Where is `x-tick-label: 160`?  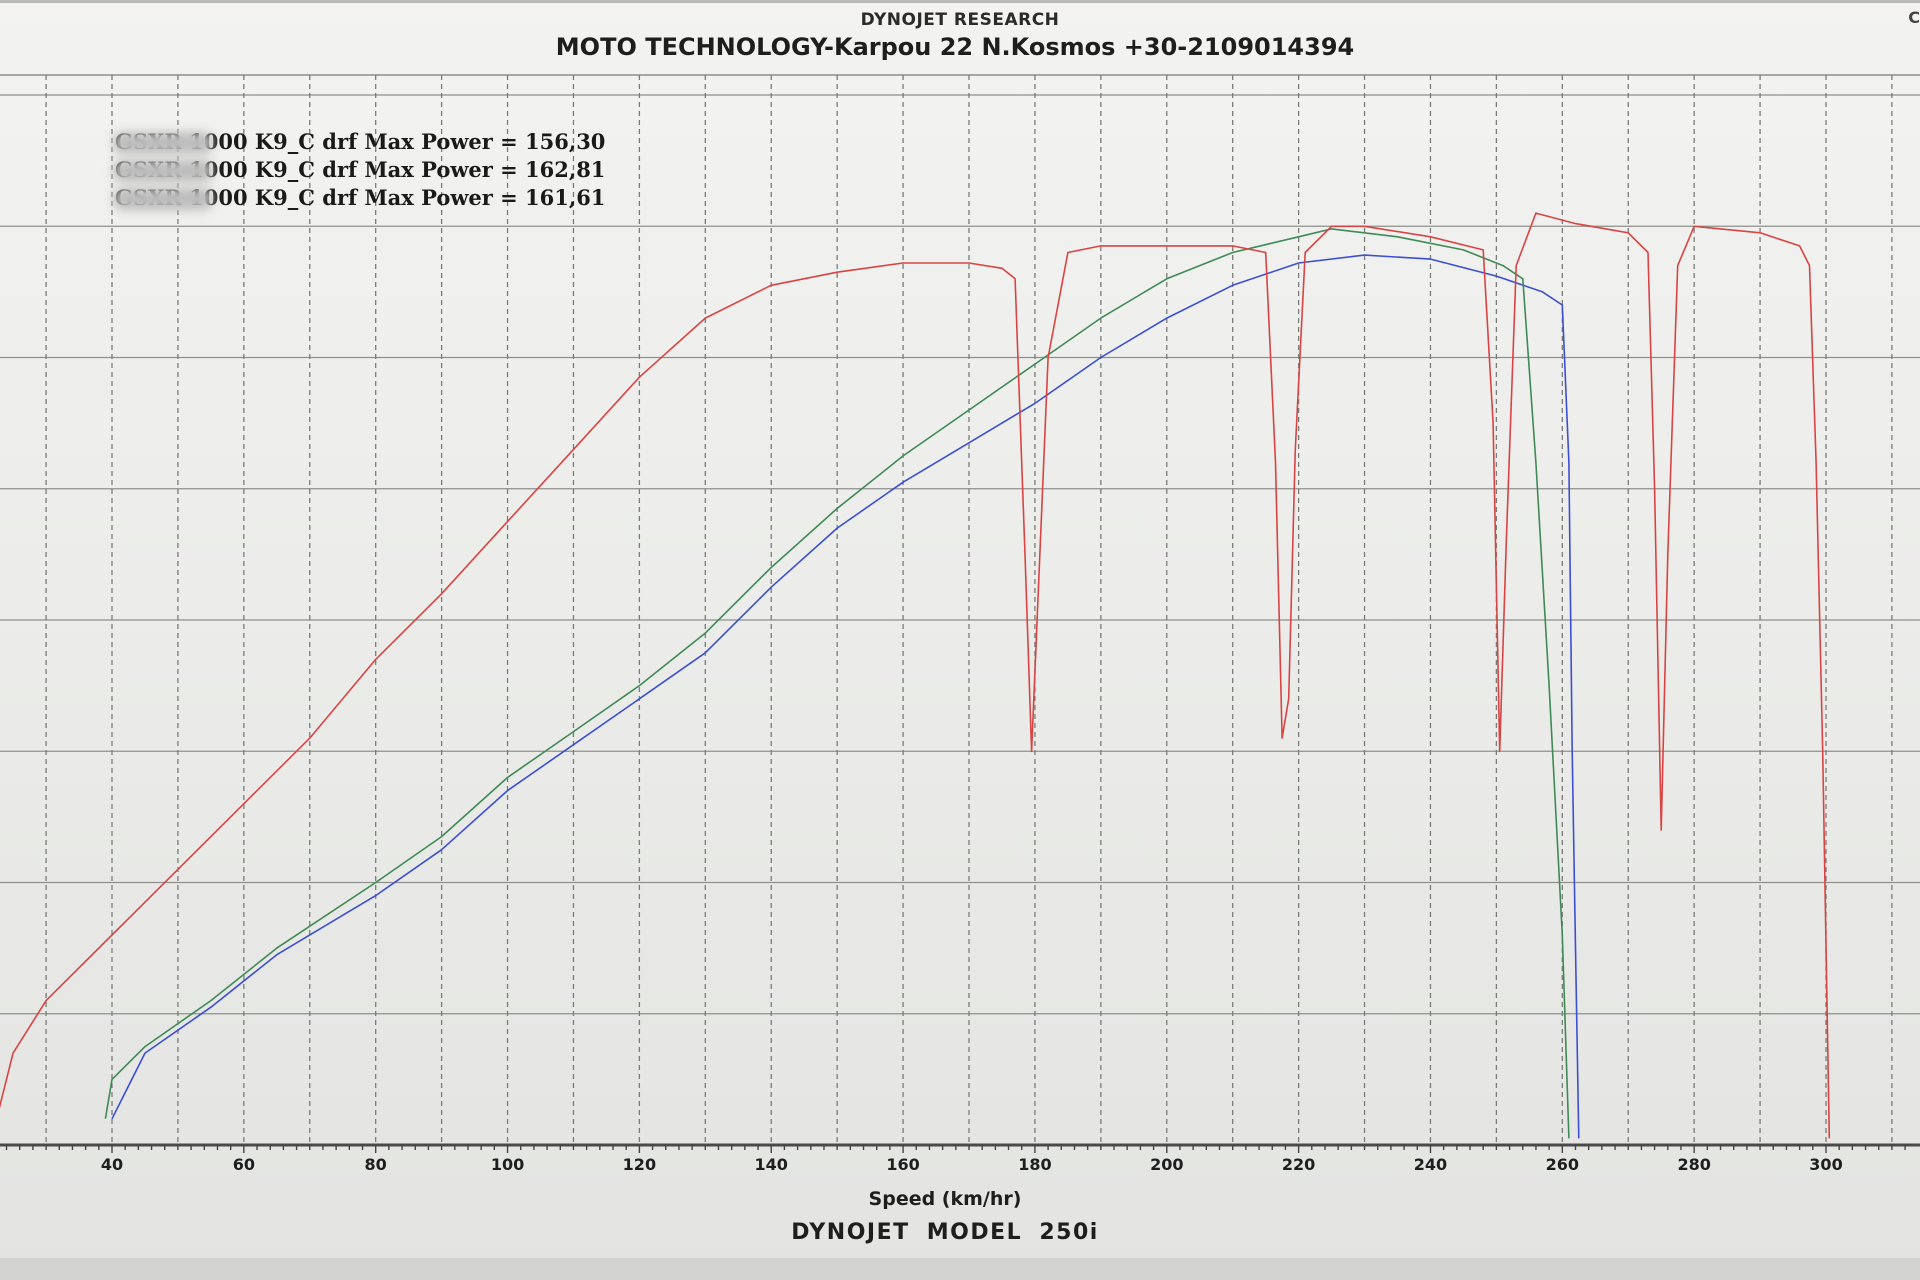 x-tick-label: 160 is located at coordinates (902, 1164).